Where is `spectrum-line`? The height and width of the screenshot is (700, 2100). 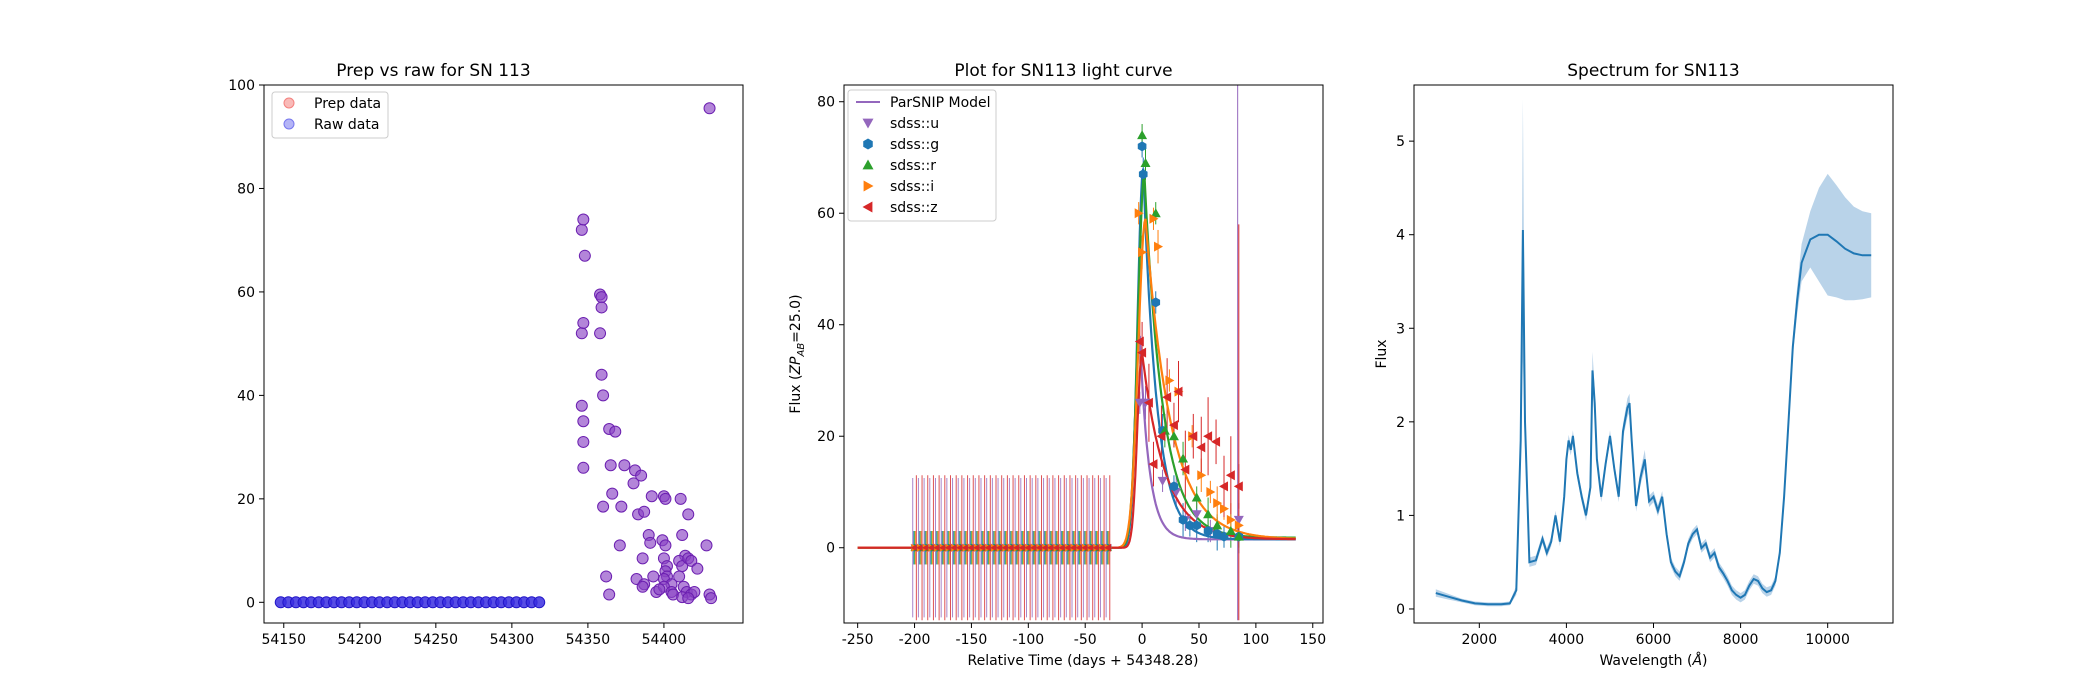 spectrum-line is located at coordinates (1653, 417).